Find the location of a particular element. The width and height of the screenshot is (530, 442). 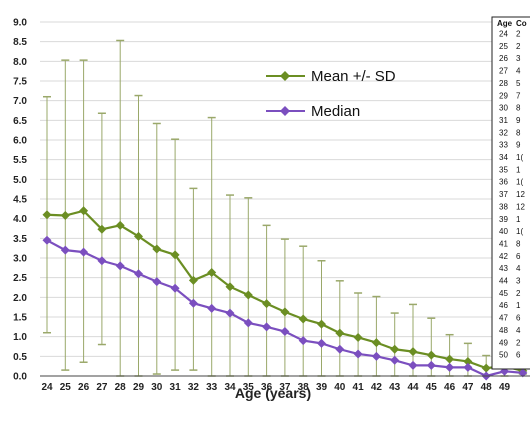

x-tick-label: 41 is located at coordinates (359, 387).